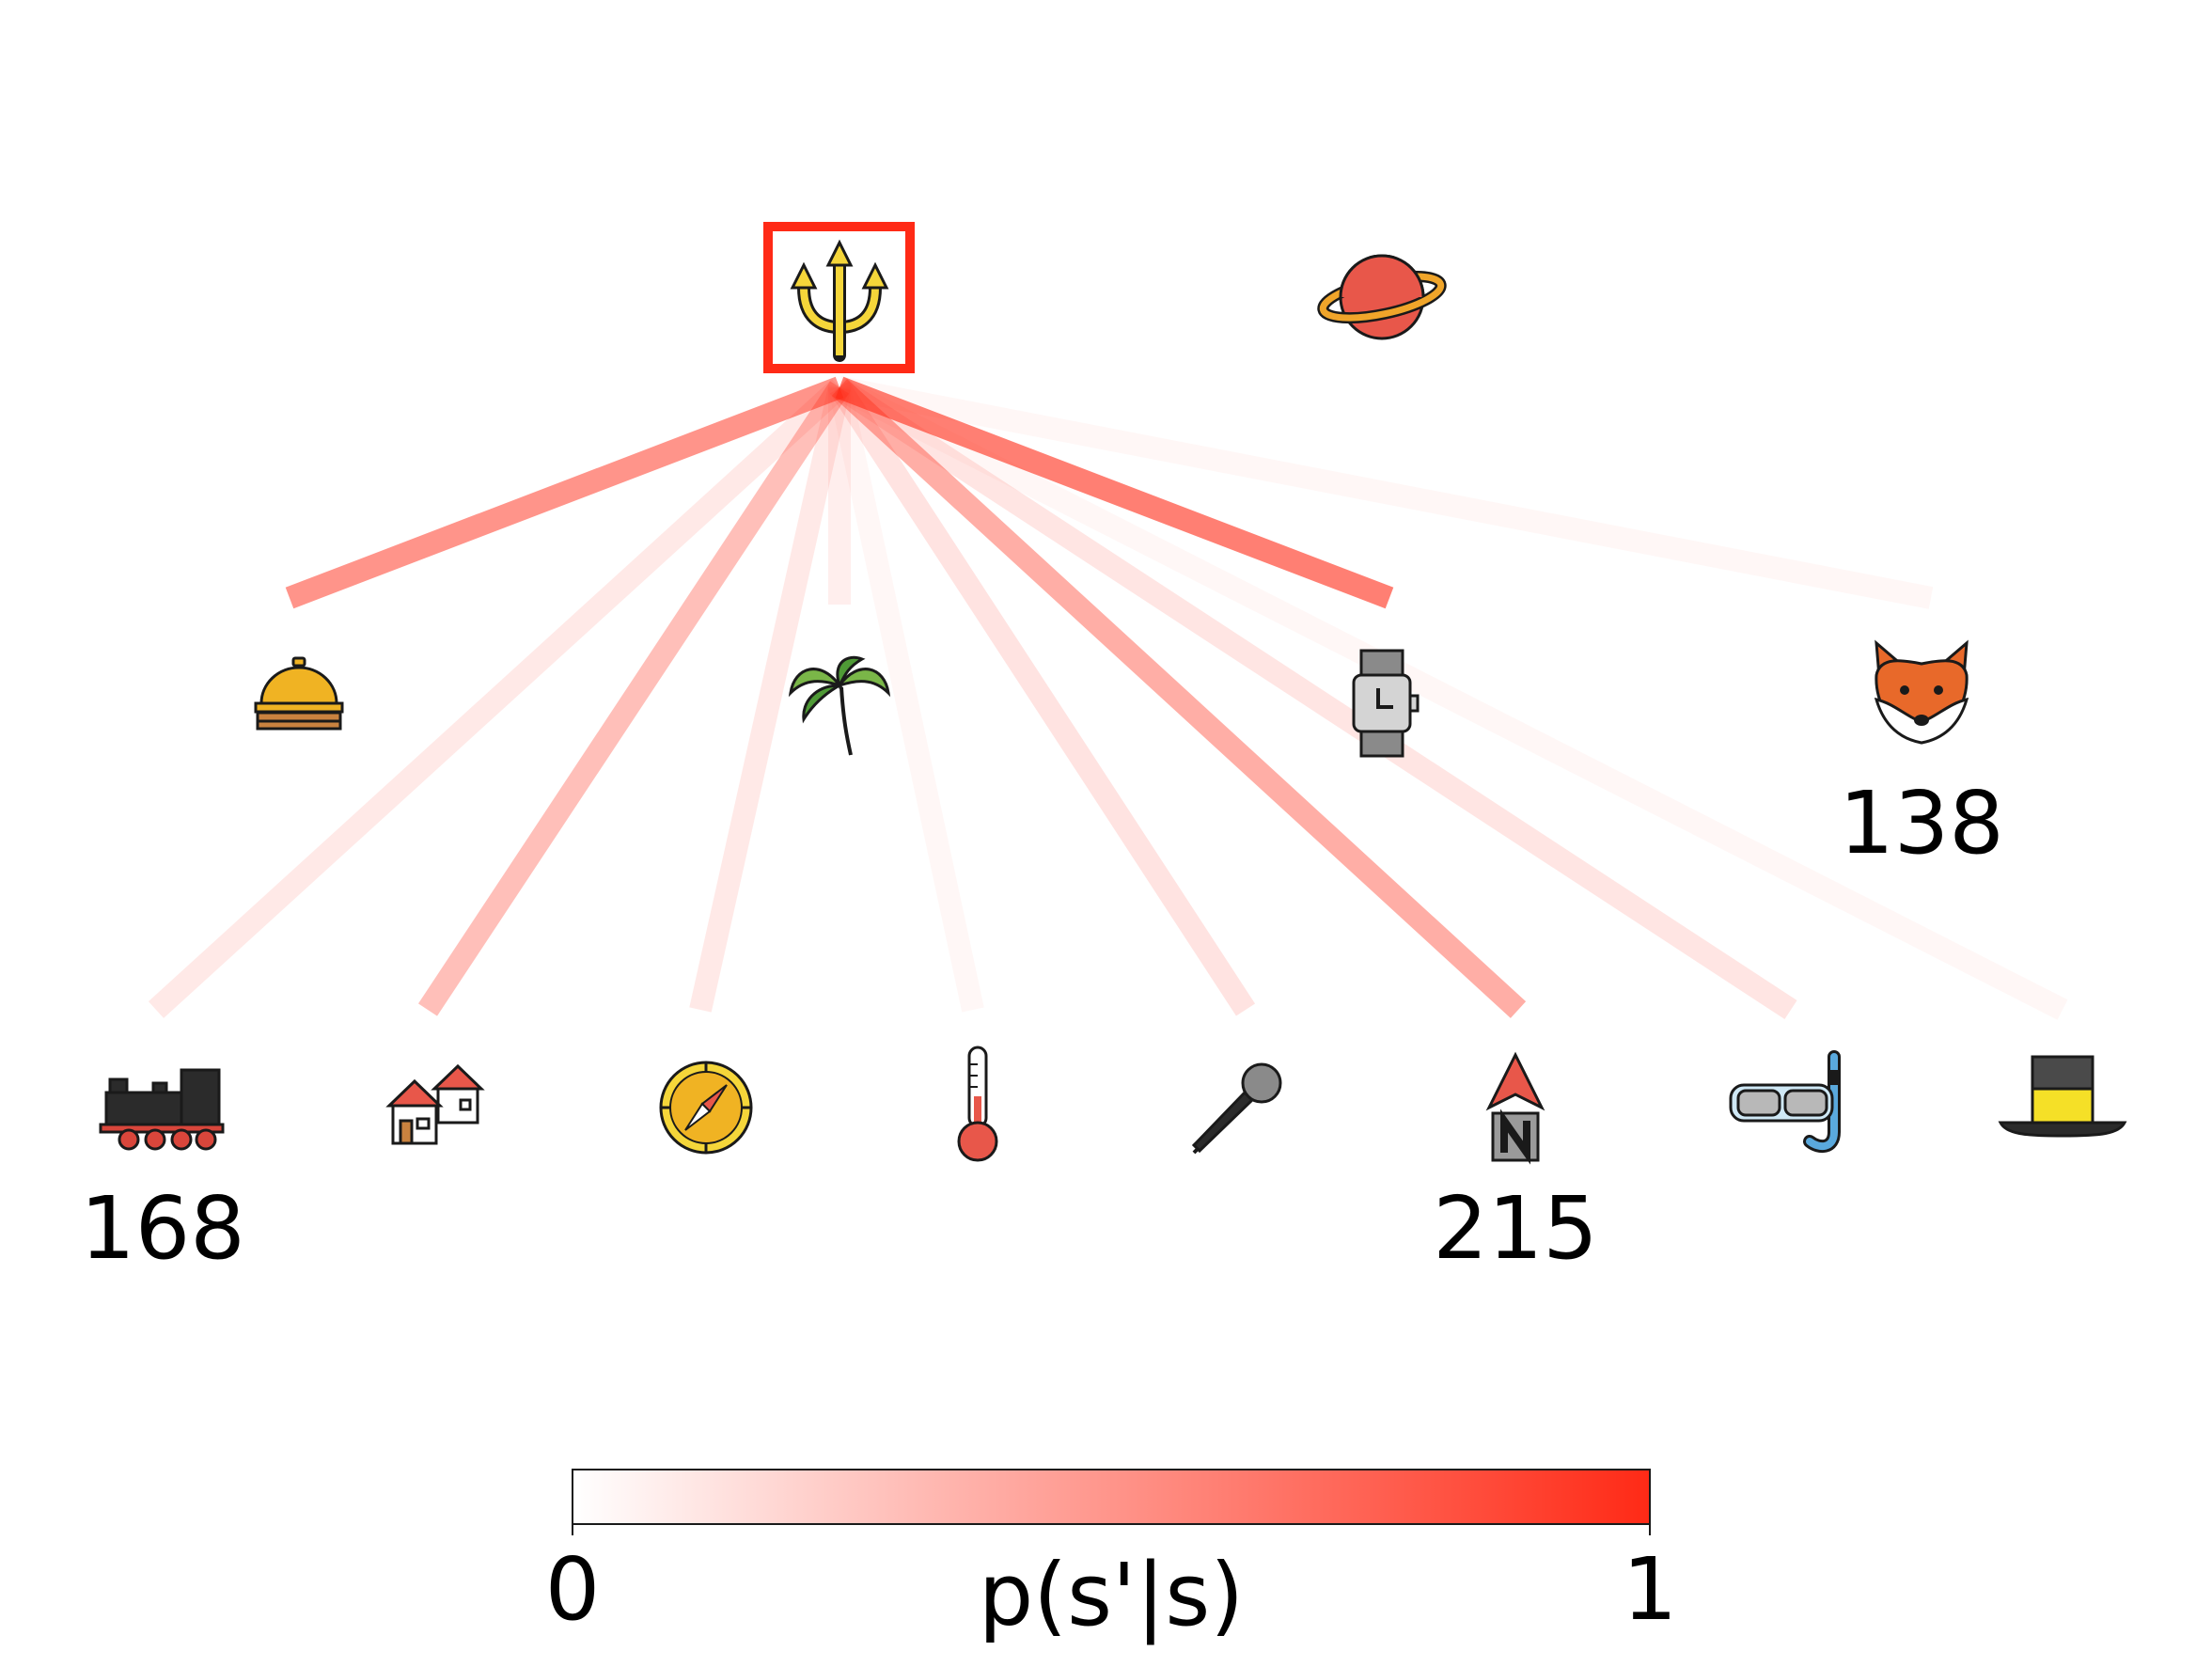 Image resolution: width=2212 pixels, height=1667 pixels. I want to click on compass-icon, so click(706, 1108).